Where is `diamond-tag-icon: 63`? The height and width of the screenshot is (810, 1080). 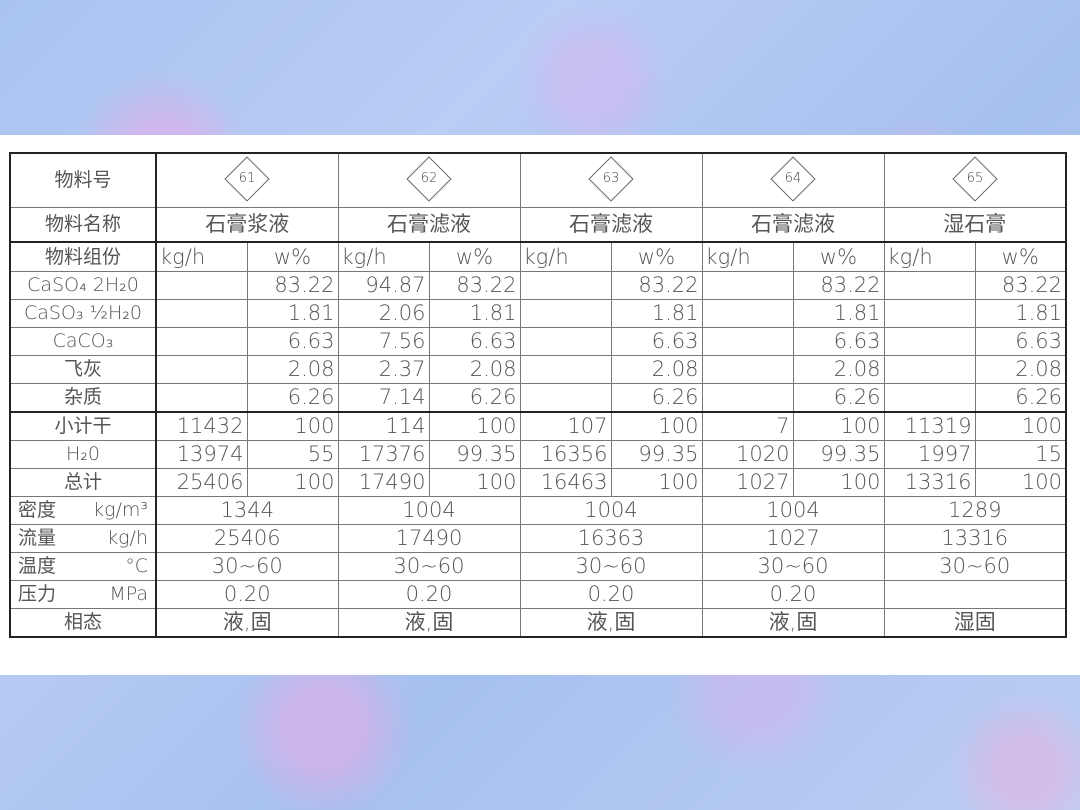 diamond-tag-icon: 63 is located at coordinates (611, 178).